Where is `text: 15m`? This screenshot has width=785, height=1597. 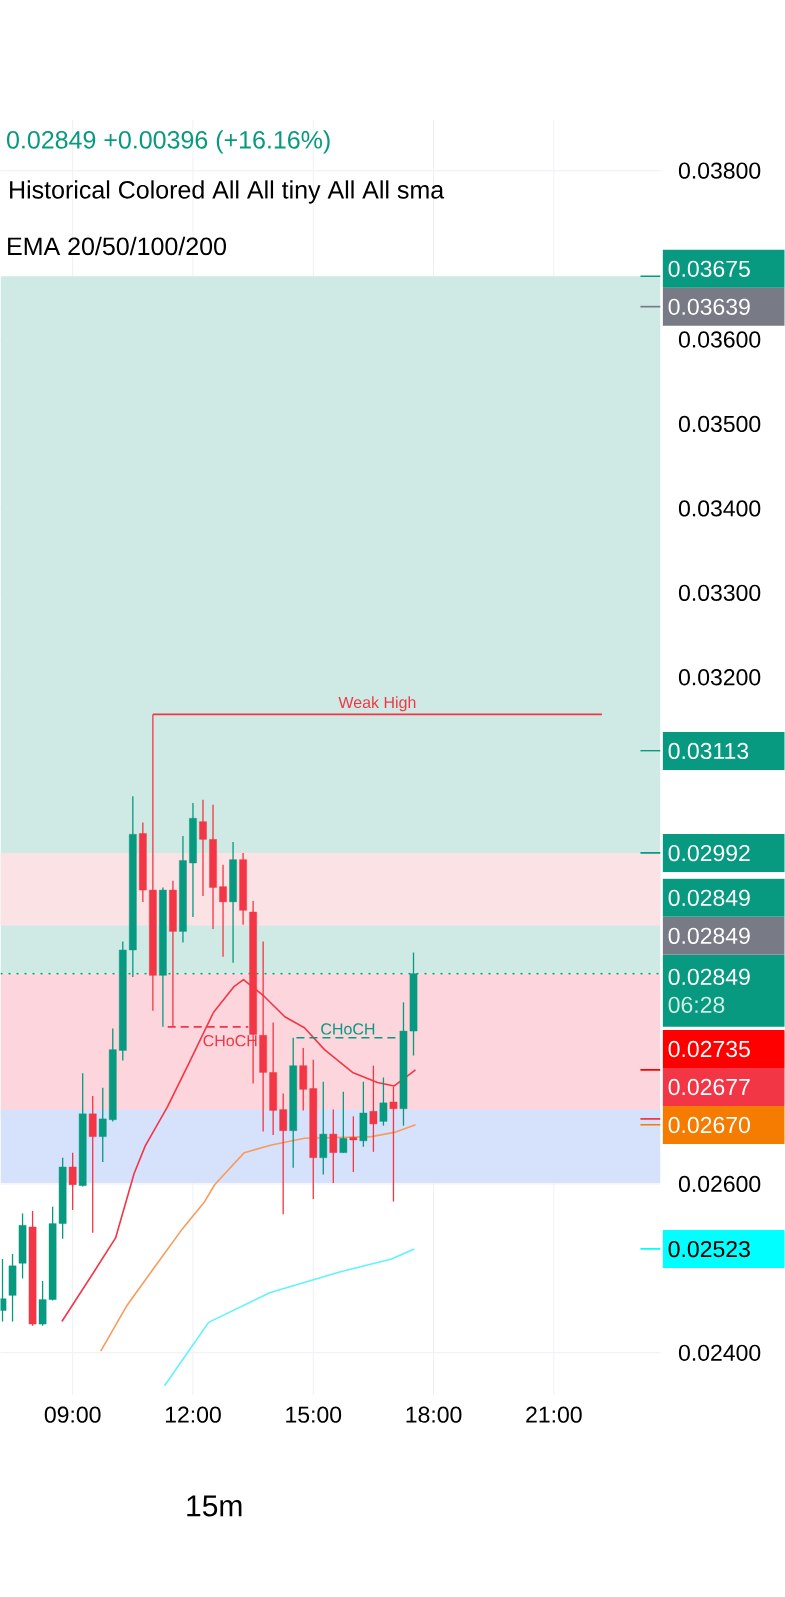 text: 15m is located at coordinates (214, 1506).